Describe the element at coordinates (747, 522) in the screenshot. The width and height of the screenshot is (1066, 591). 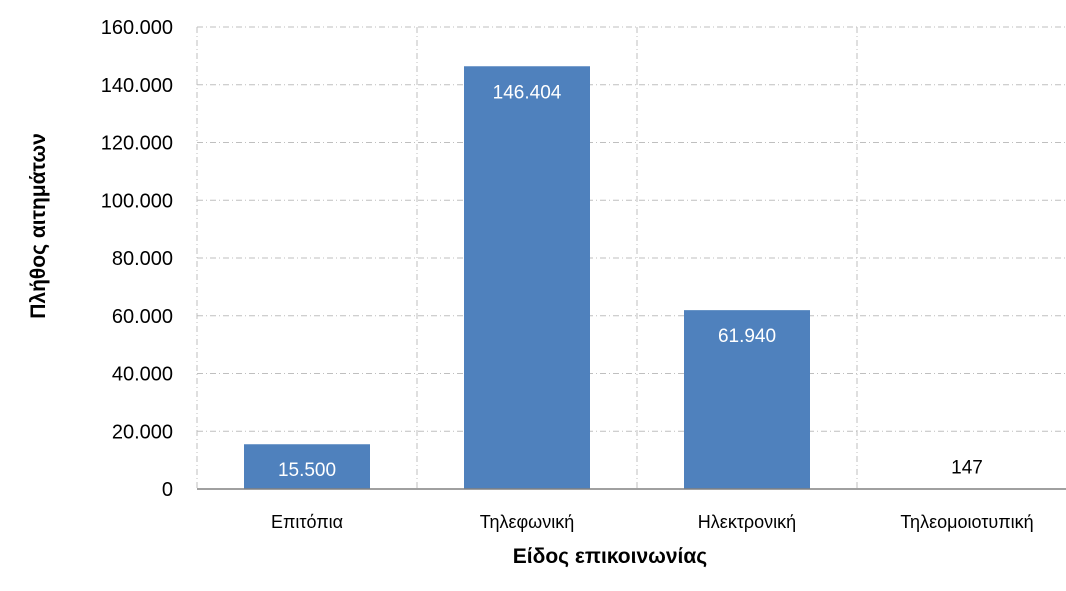
I see `x-tick-label: Ηλεκτρονική` at that location.